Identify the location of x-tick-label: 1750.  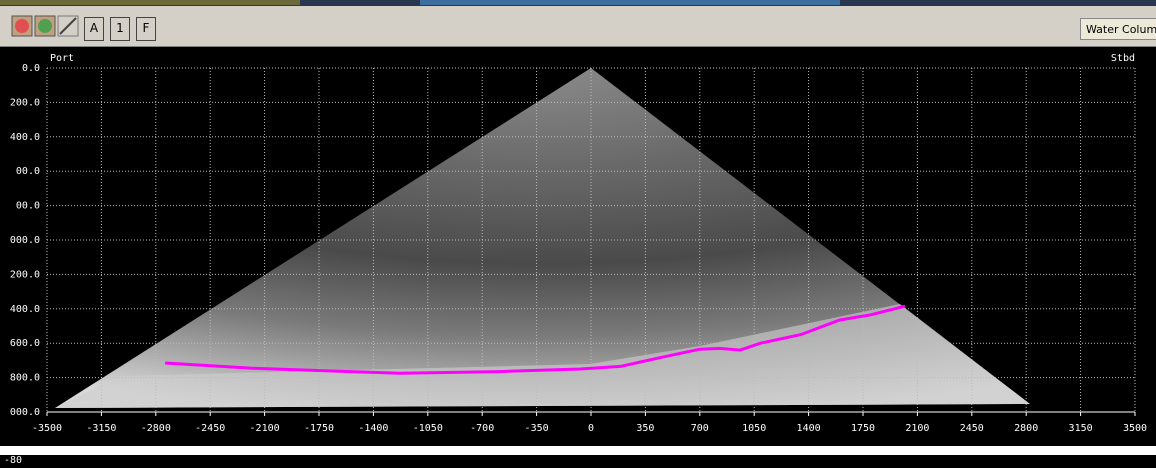
(863, 428).